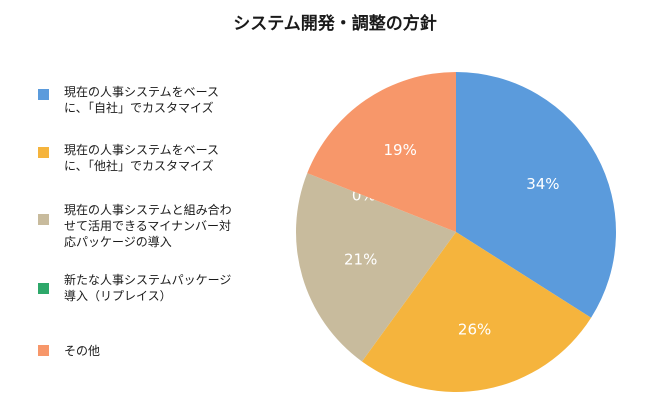 The height and width of the screenshot is (416, 670). I want to click on pie-slice-mynumber-package, so click(376, 267).